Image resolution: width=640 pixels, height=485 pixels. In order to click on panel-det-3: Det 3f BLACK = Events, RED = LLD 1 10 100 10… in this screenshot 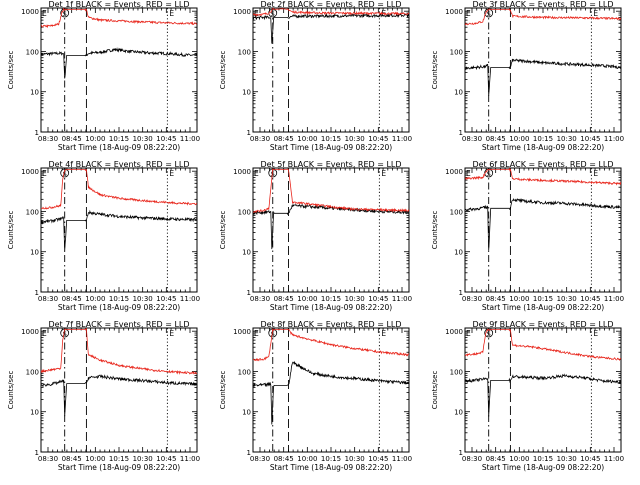, I will do `click(527, 76)`.